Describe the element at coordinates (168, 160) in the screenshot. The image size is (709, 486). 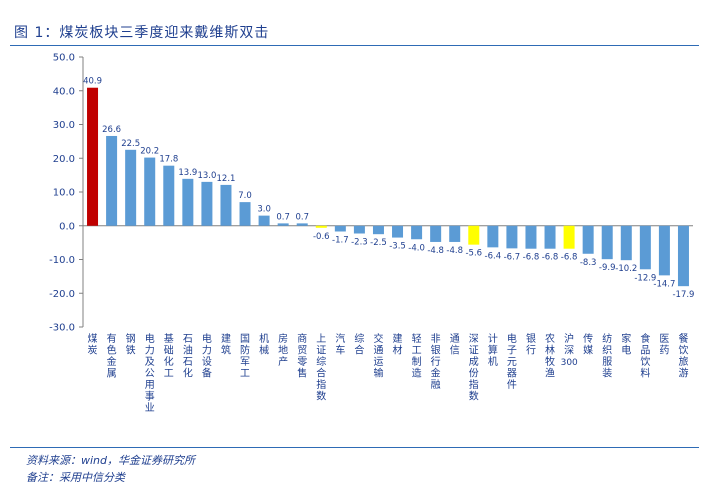
I see `bar-value-label: 17.8` at that location.